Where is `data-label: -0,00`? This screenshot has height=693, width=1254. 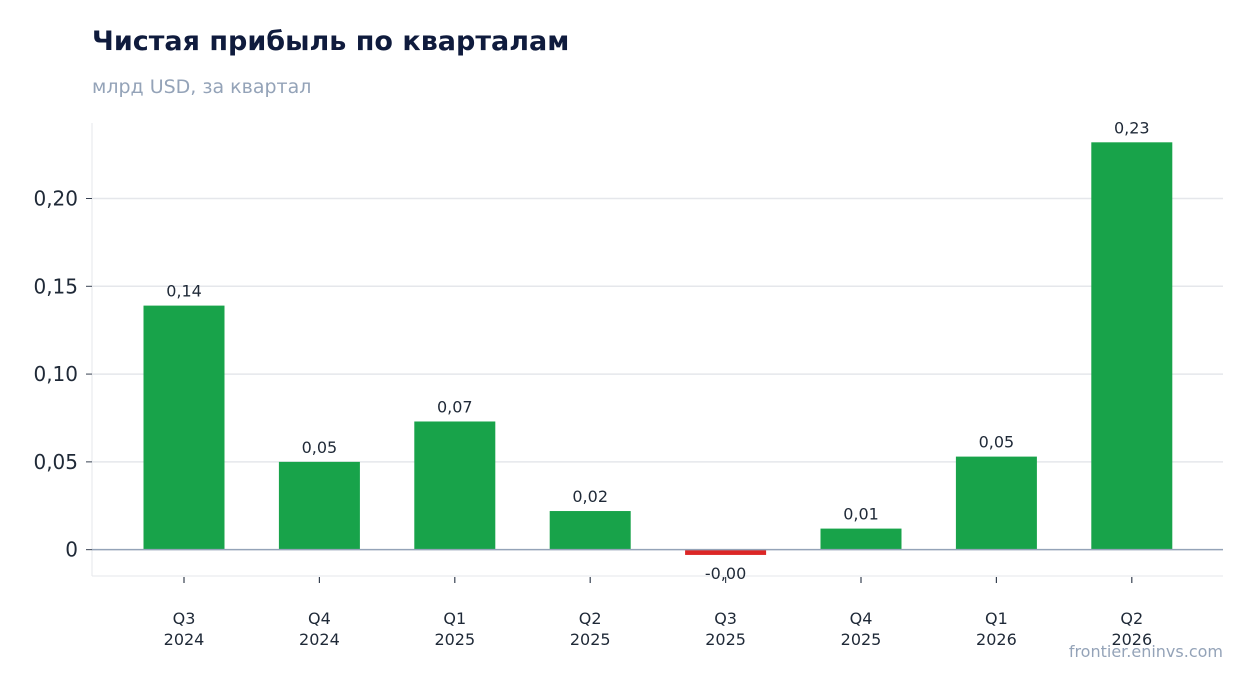
data-label: -0,00 is located at coordinates (725, 573).